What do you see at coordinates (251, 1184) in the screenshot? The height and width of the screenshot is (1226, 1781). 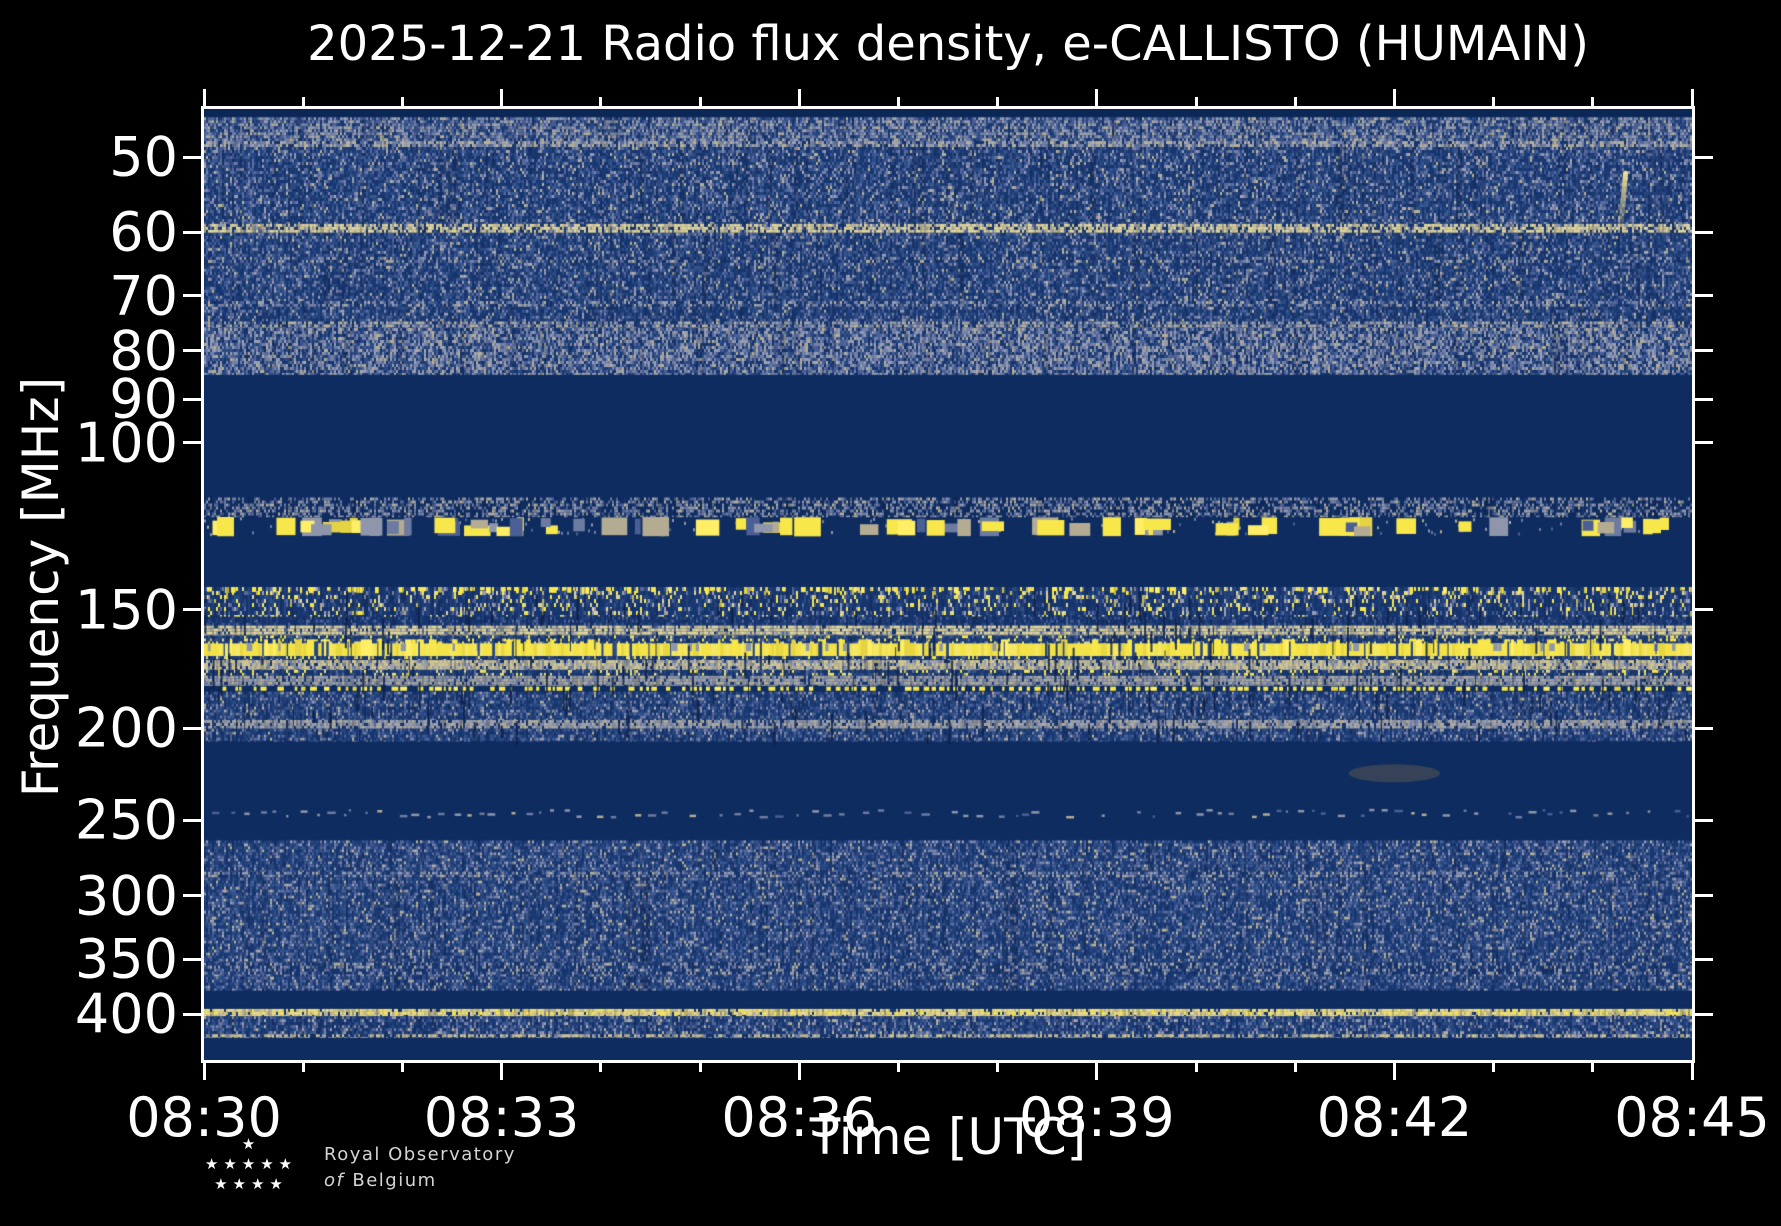 I see `star-row: ★★★★` at bounding box center [251, 1184].